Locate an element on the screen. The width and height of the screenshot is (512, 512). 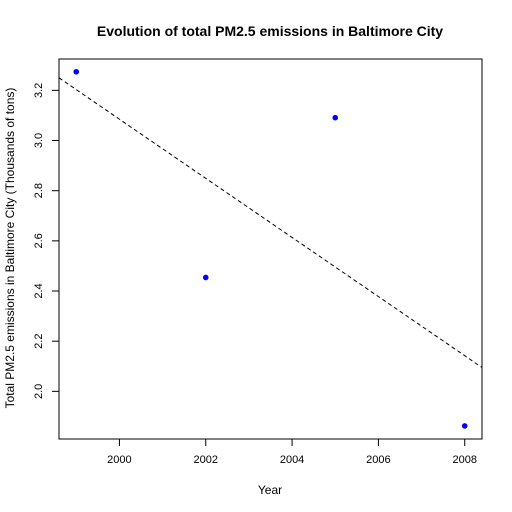
y-tick-label: 2.4 is located at coordinates (39, 290).